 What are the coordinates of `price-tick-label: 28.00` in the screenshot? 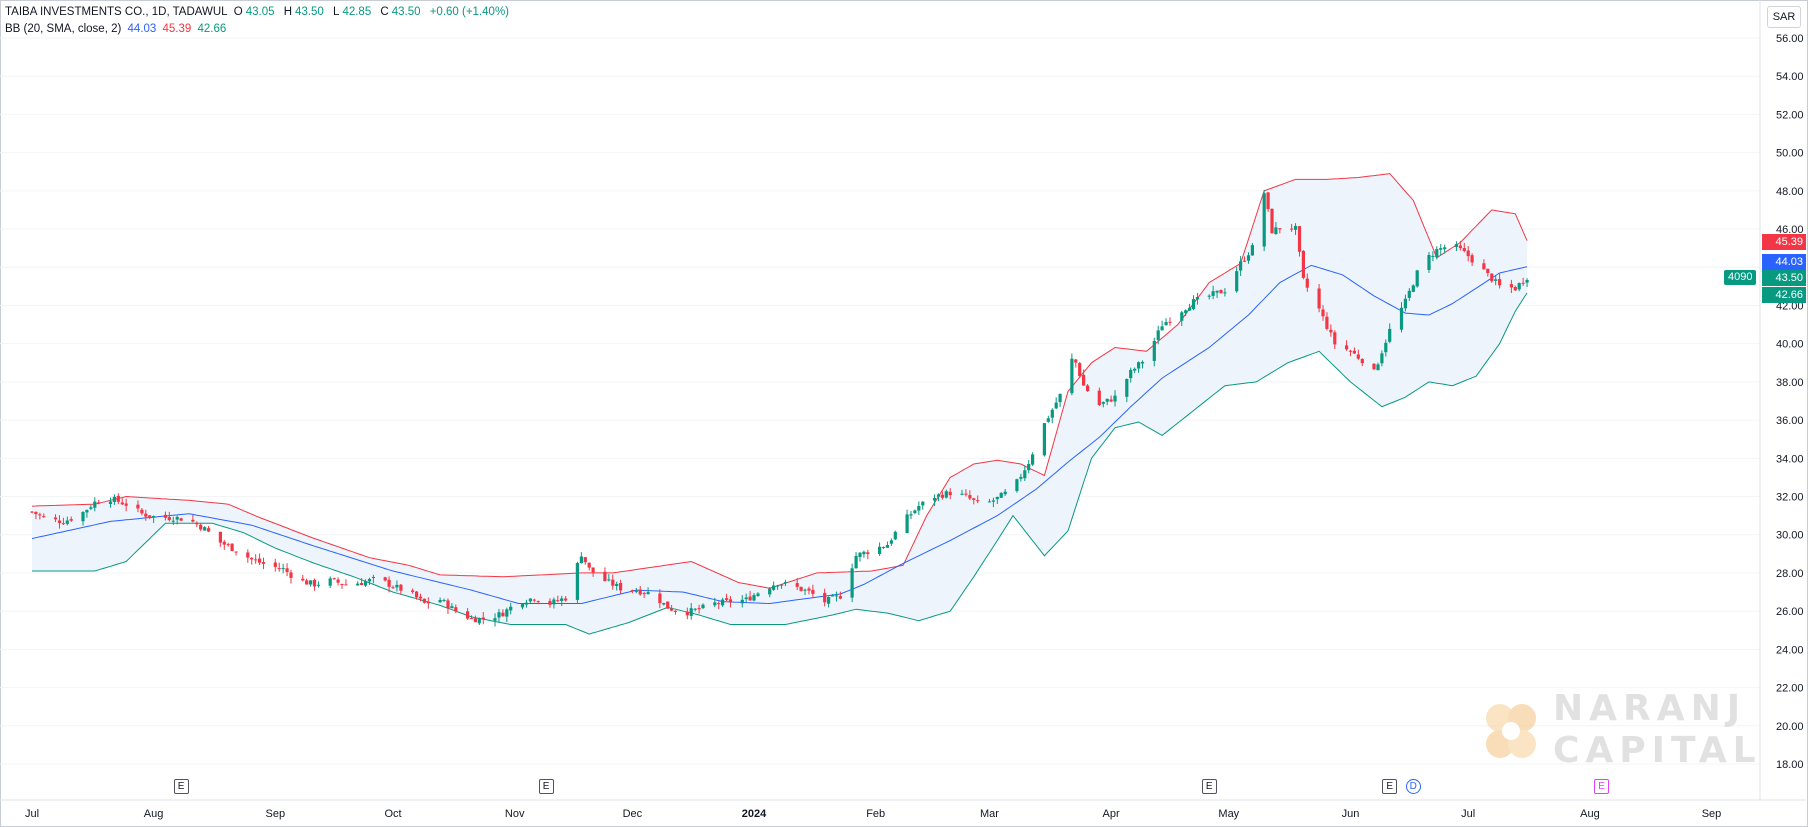 It's located at (1790, 574).